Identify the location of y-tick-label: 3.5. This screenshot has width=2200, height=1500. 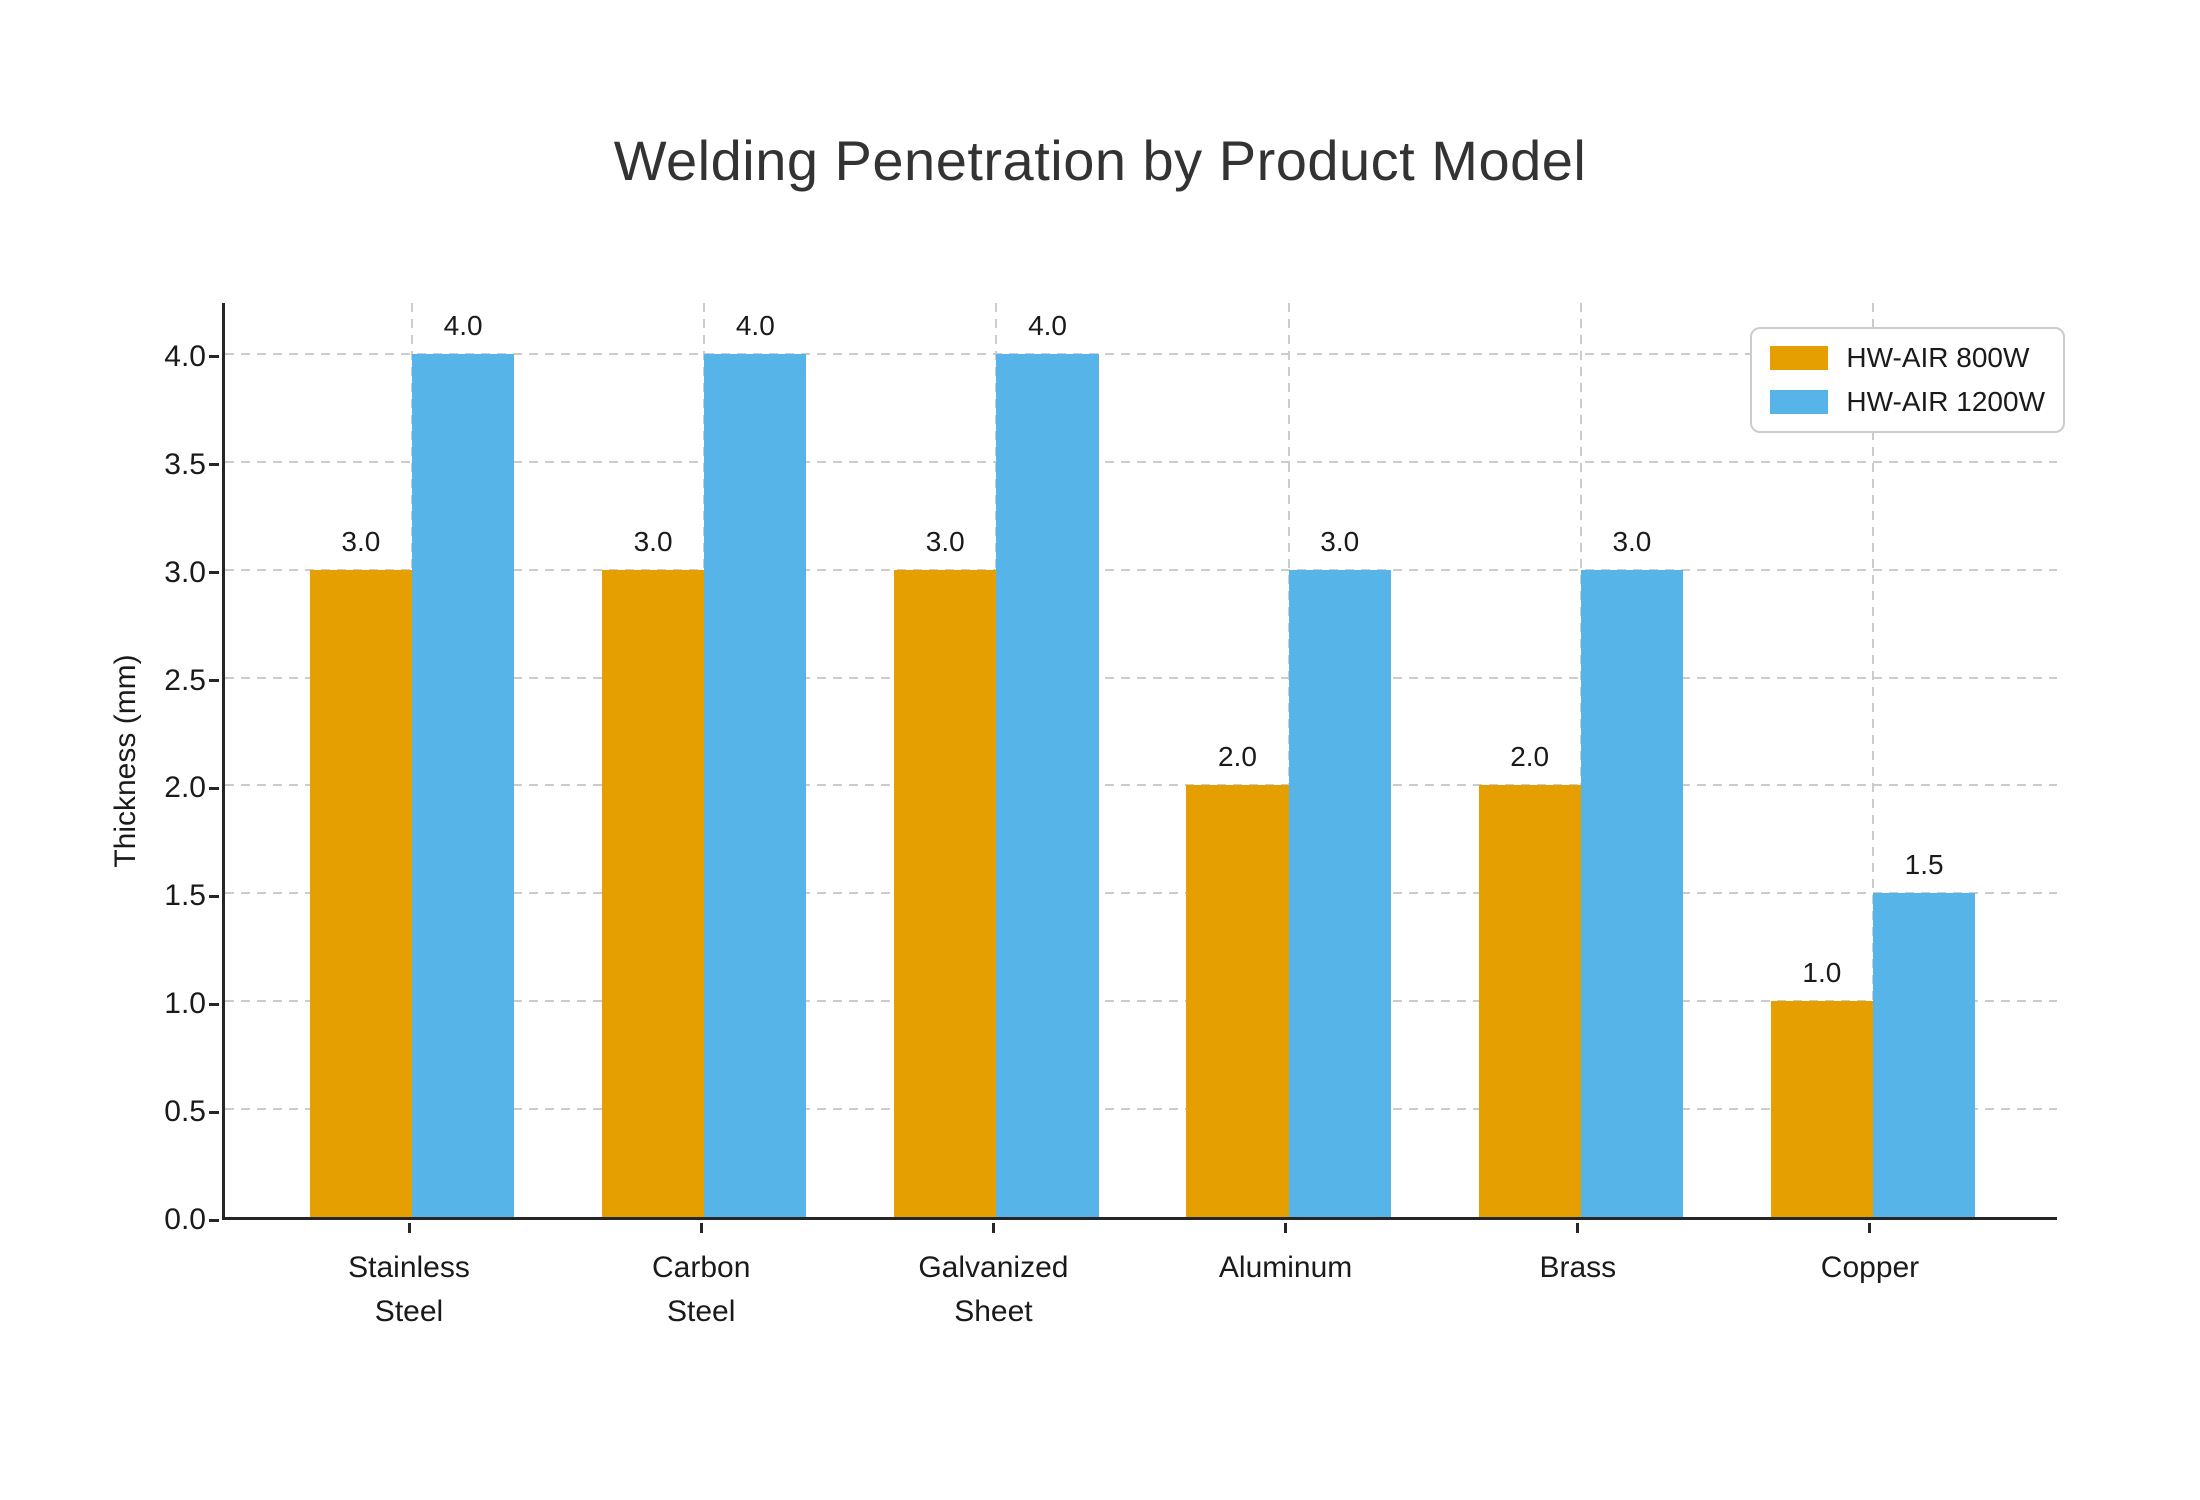
(185, 464).